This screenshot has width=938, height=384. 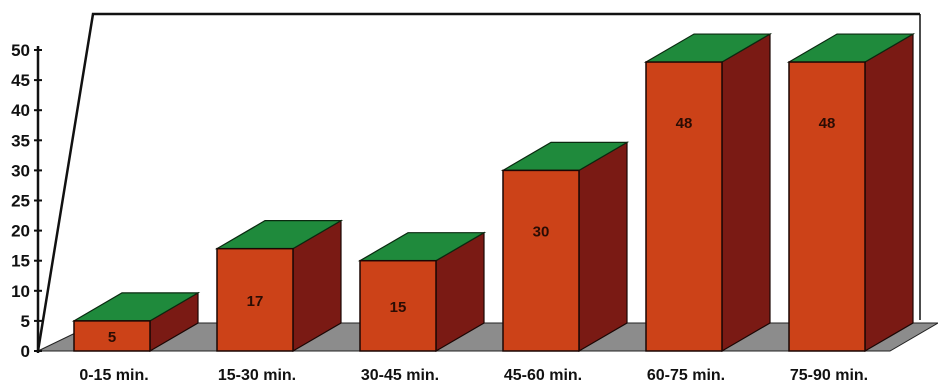 I want to click on y-tick-label: 30, so click(x=20, y=170).